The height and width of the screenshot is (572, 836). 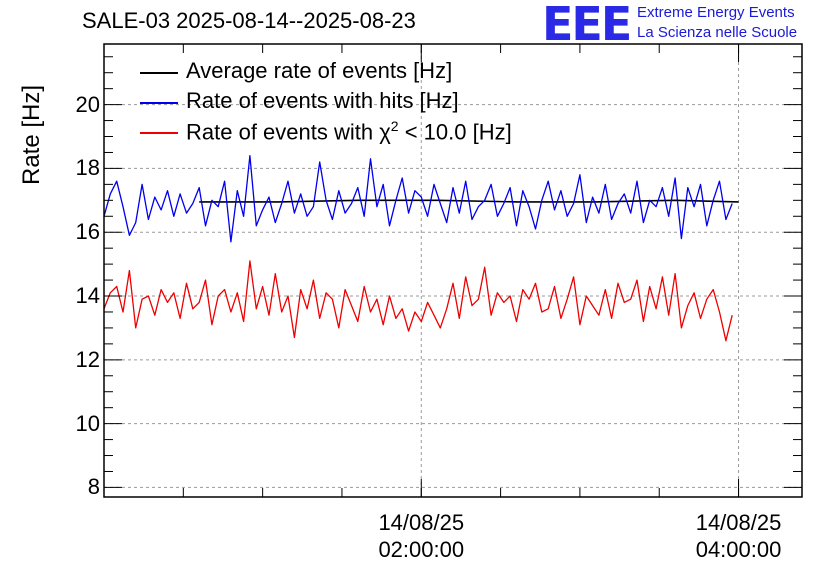 What do you see at coordinates (319, 70) in the screenshot?
I see `legend-label-average: Average rate of events [Hz]` at bounding box center [319, 70].